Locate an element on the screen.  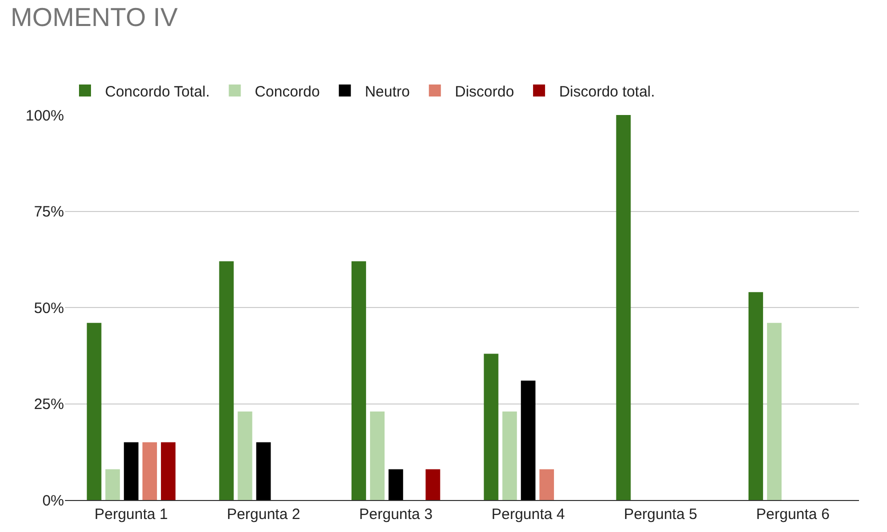
y-tick-label: 75% is located at coordinates (49, 212).